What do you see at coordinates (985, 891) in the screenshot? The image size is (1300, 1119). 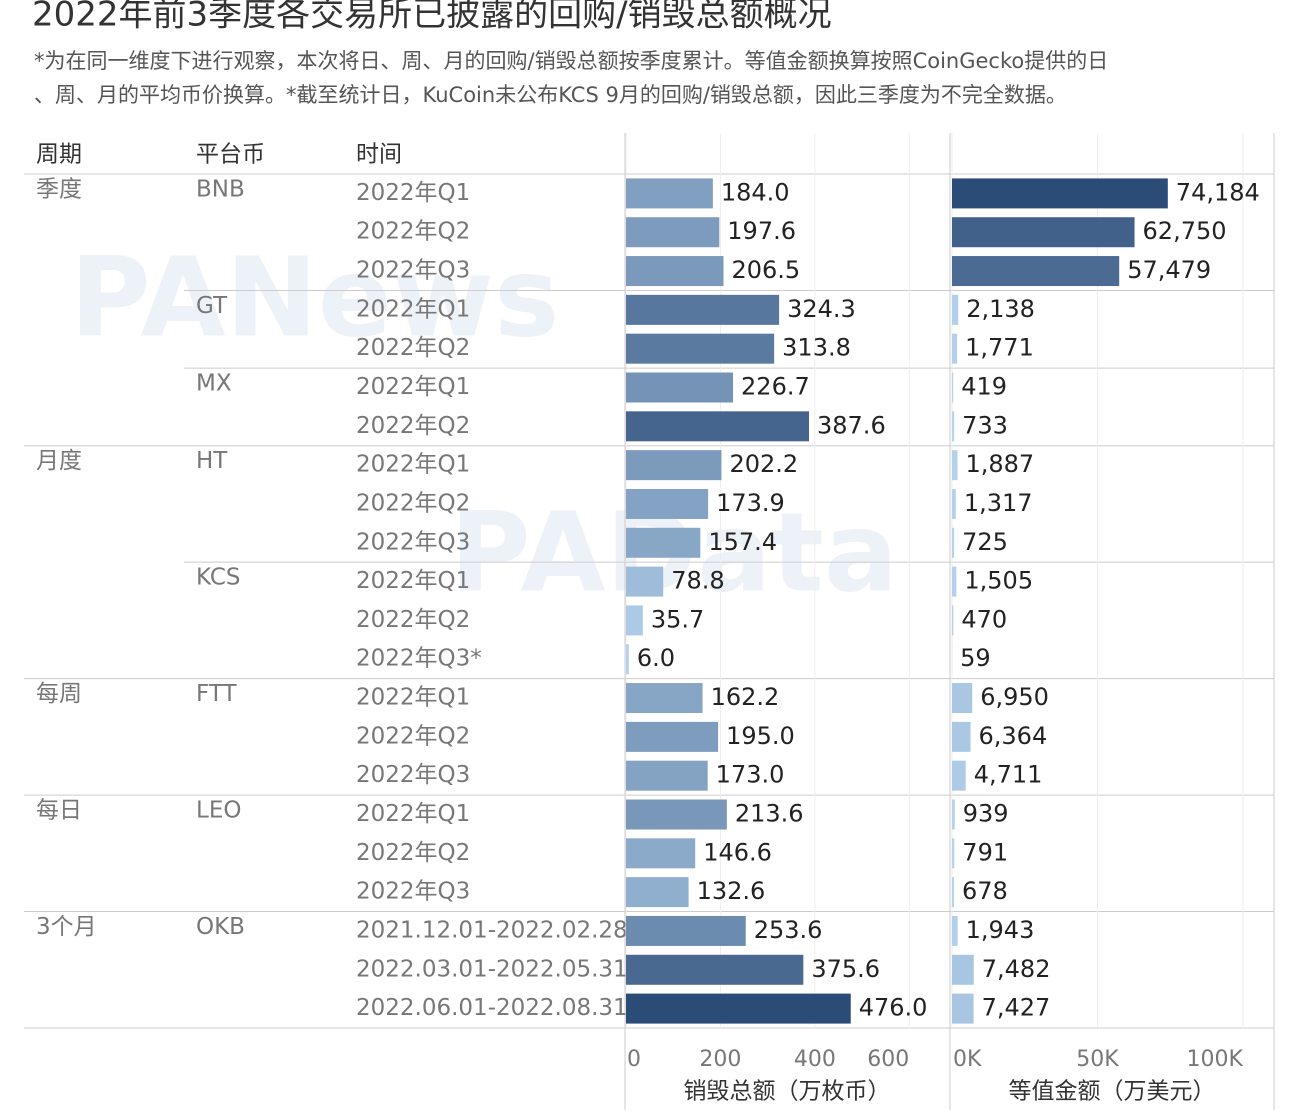 I see `value-label: 678` at bounding box center [985, 891].